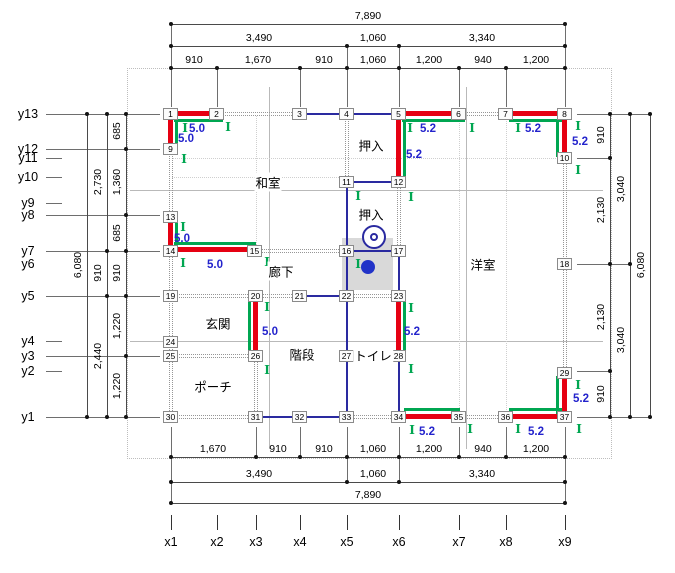 Image resolution: width=675 pixels, height=573 pixels. Describe the element at coordinates (256, 542) in the screenshot. I see `axis-label-x: x3` at that location.